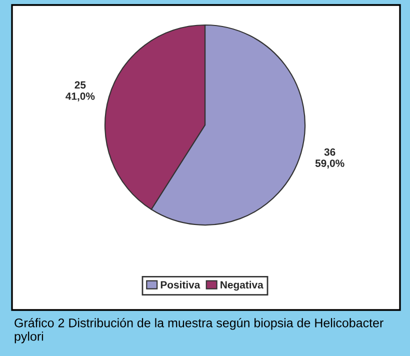  Describe the element at coordinates (180, 284) in the screenshot. I see `legend-label: Positiva` at that location.